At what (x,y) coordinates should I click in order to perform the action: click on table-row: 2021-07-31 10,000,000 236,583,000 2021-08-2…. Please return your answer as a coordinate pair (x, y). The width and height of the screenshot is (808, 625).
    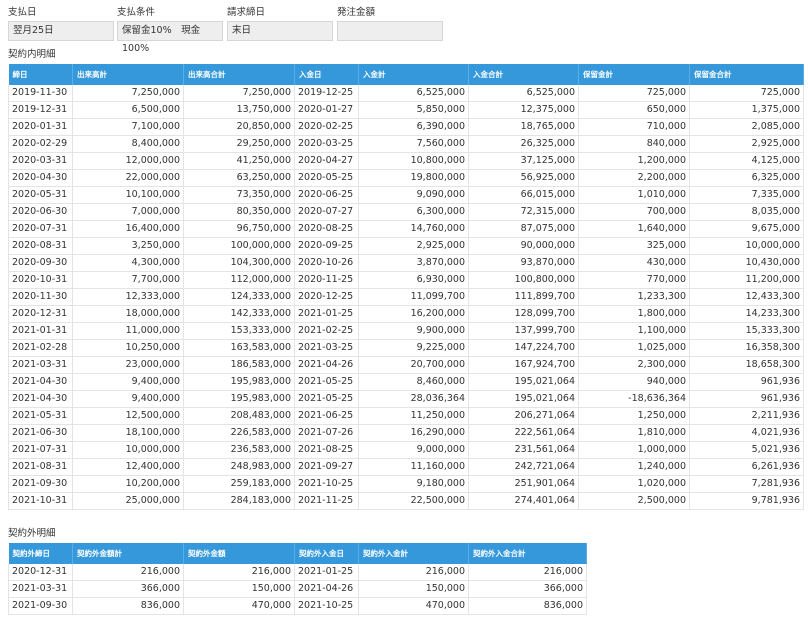
    Looking at the image, I should click on (406, 450).